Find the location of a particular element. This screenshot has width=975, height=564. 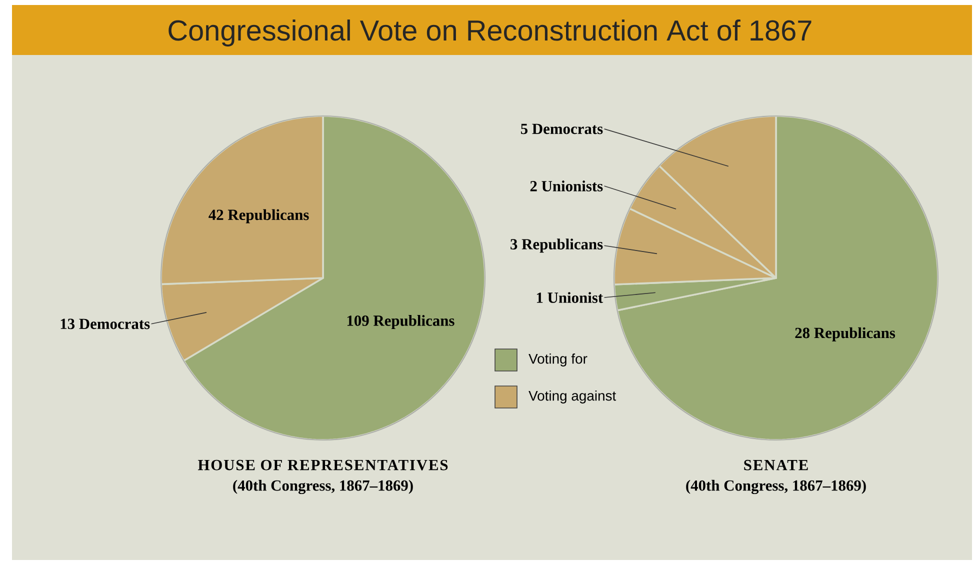

text: Voting for is located at coordinates (558, 359).